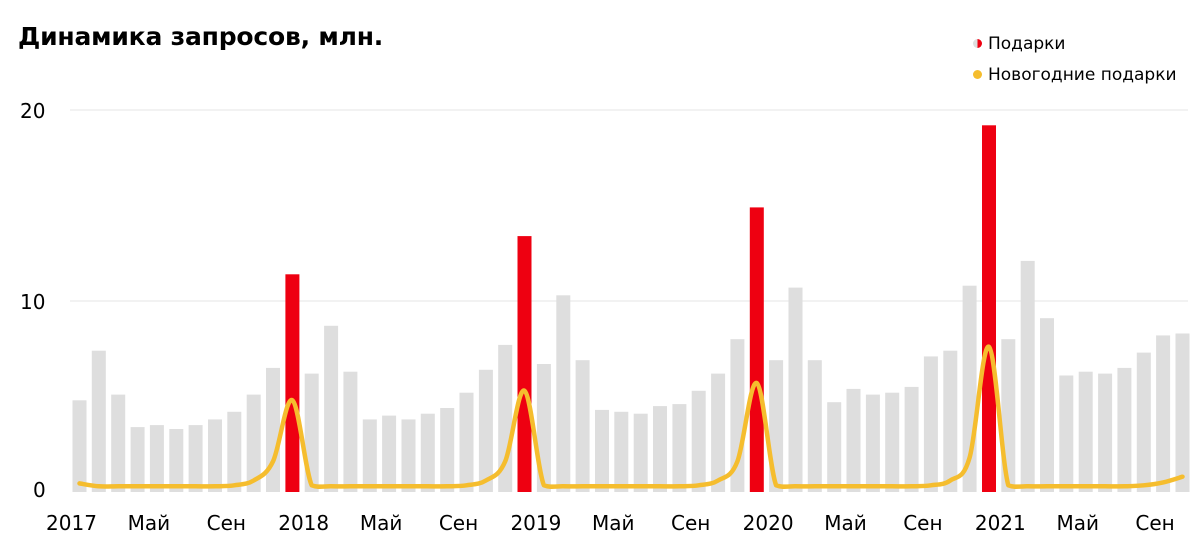 This screenshot has height=550, width=1200. I want to click on x-tick-label: 2018, so click(303, 523).